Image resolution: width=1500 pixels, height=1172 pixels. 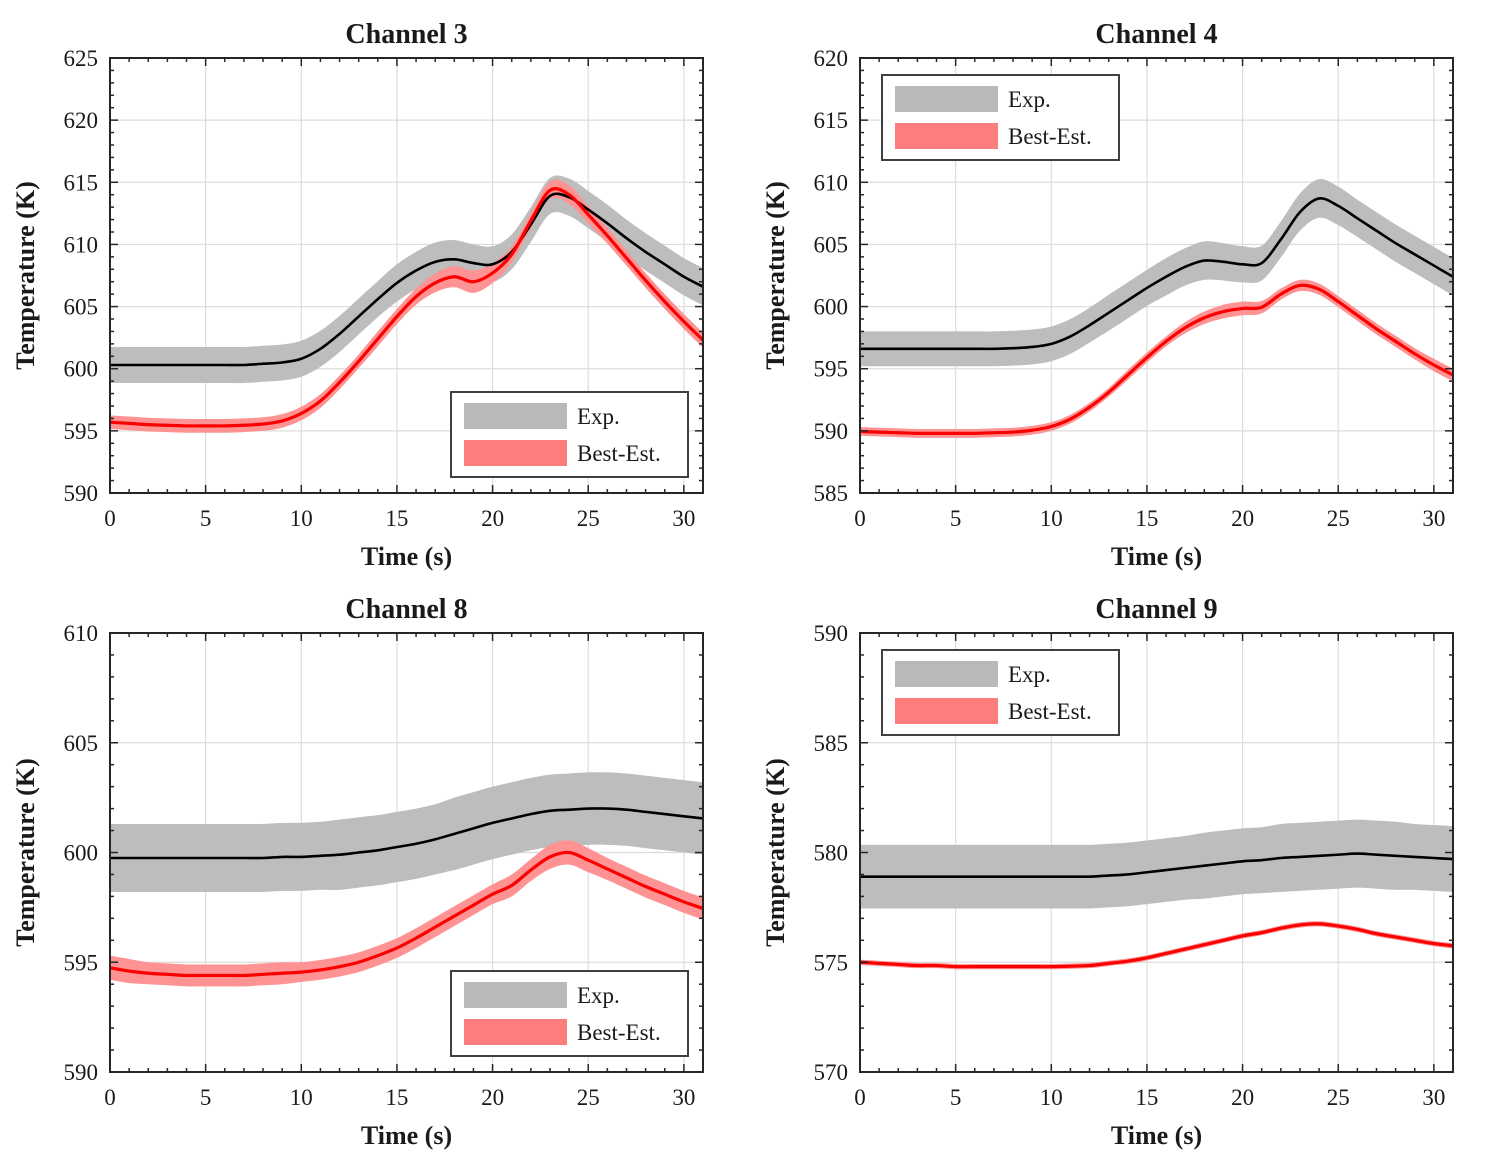 I want to click on y-tick-label: 585, so click(x=831, y=493).